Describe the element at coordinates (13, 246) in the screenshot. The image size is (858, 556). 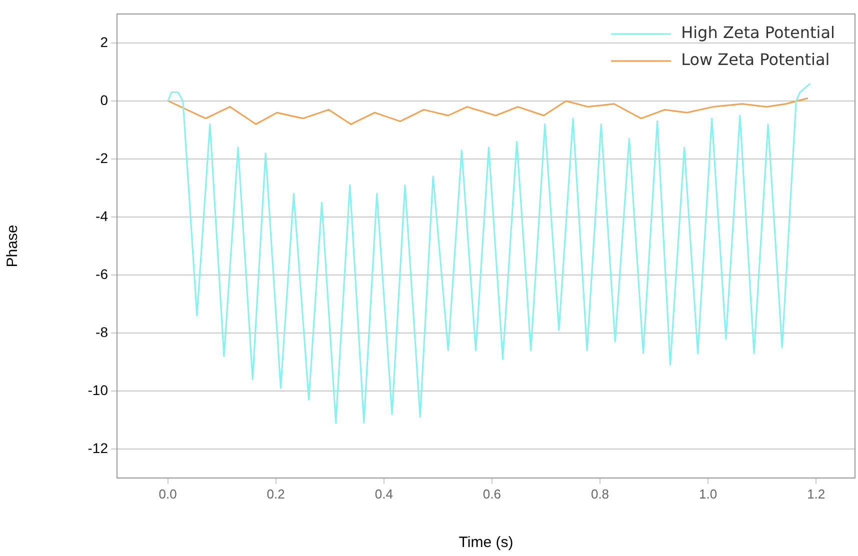
I see `y-axis-title: Phase` at that location.